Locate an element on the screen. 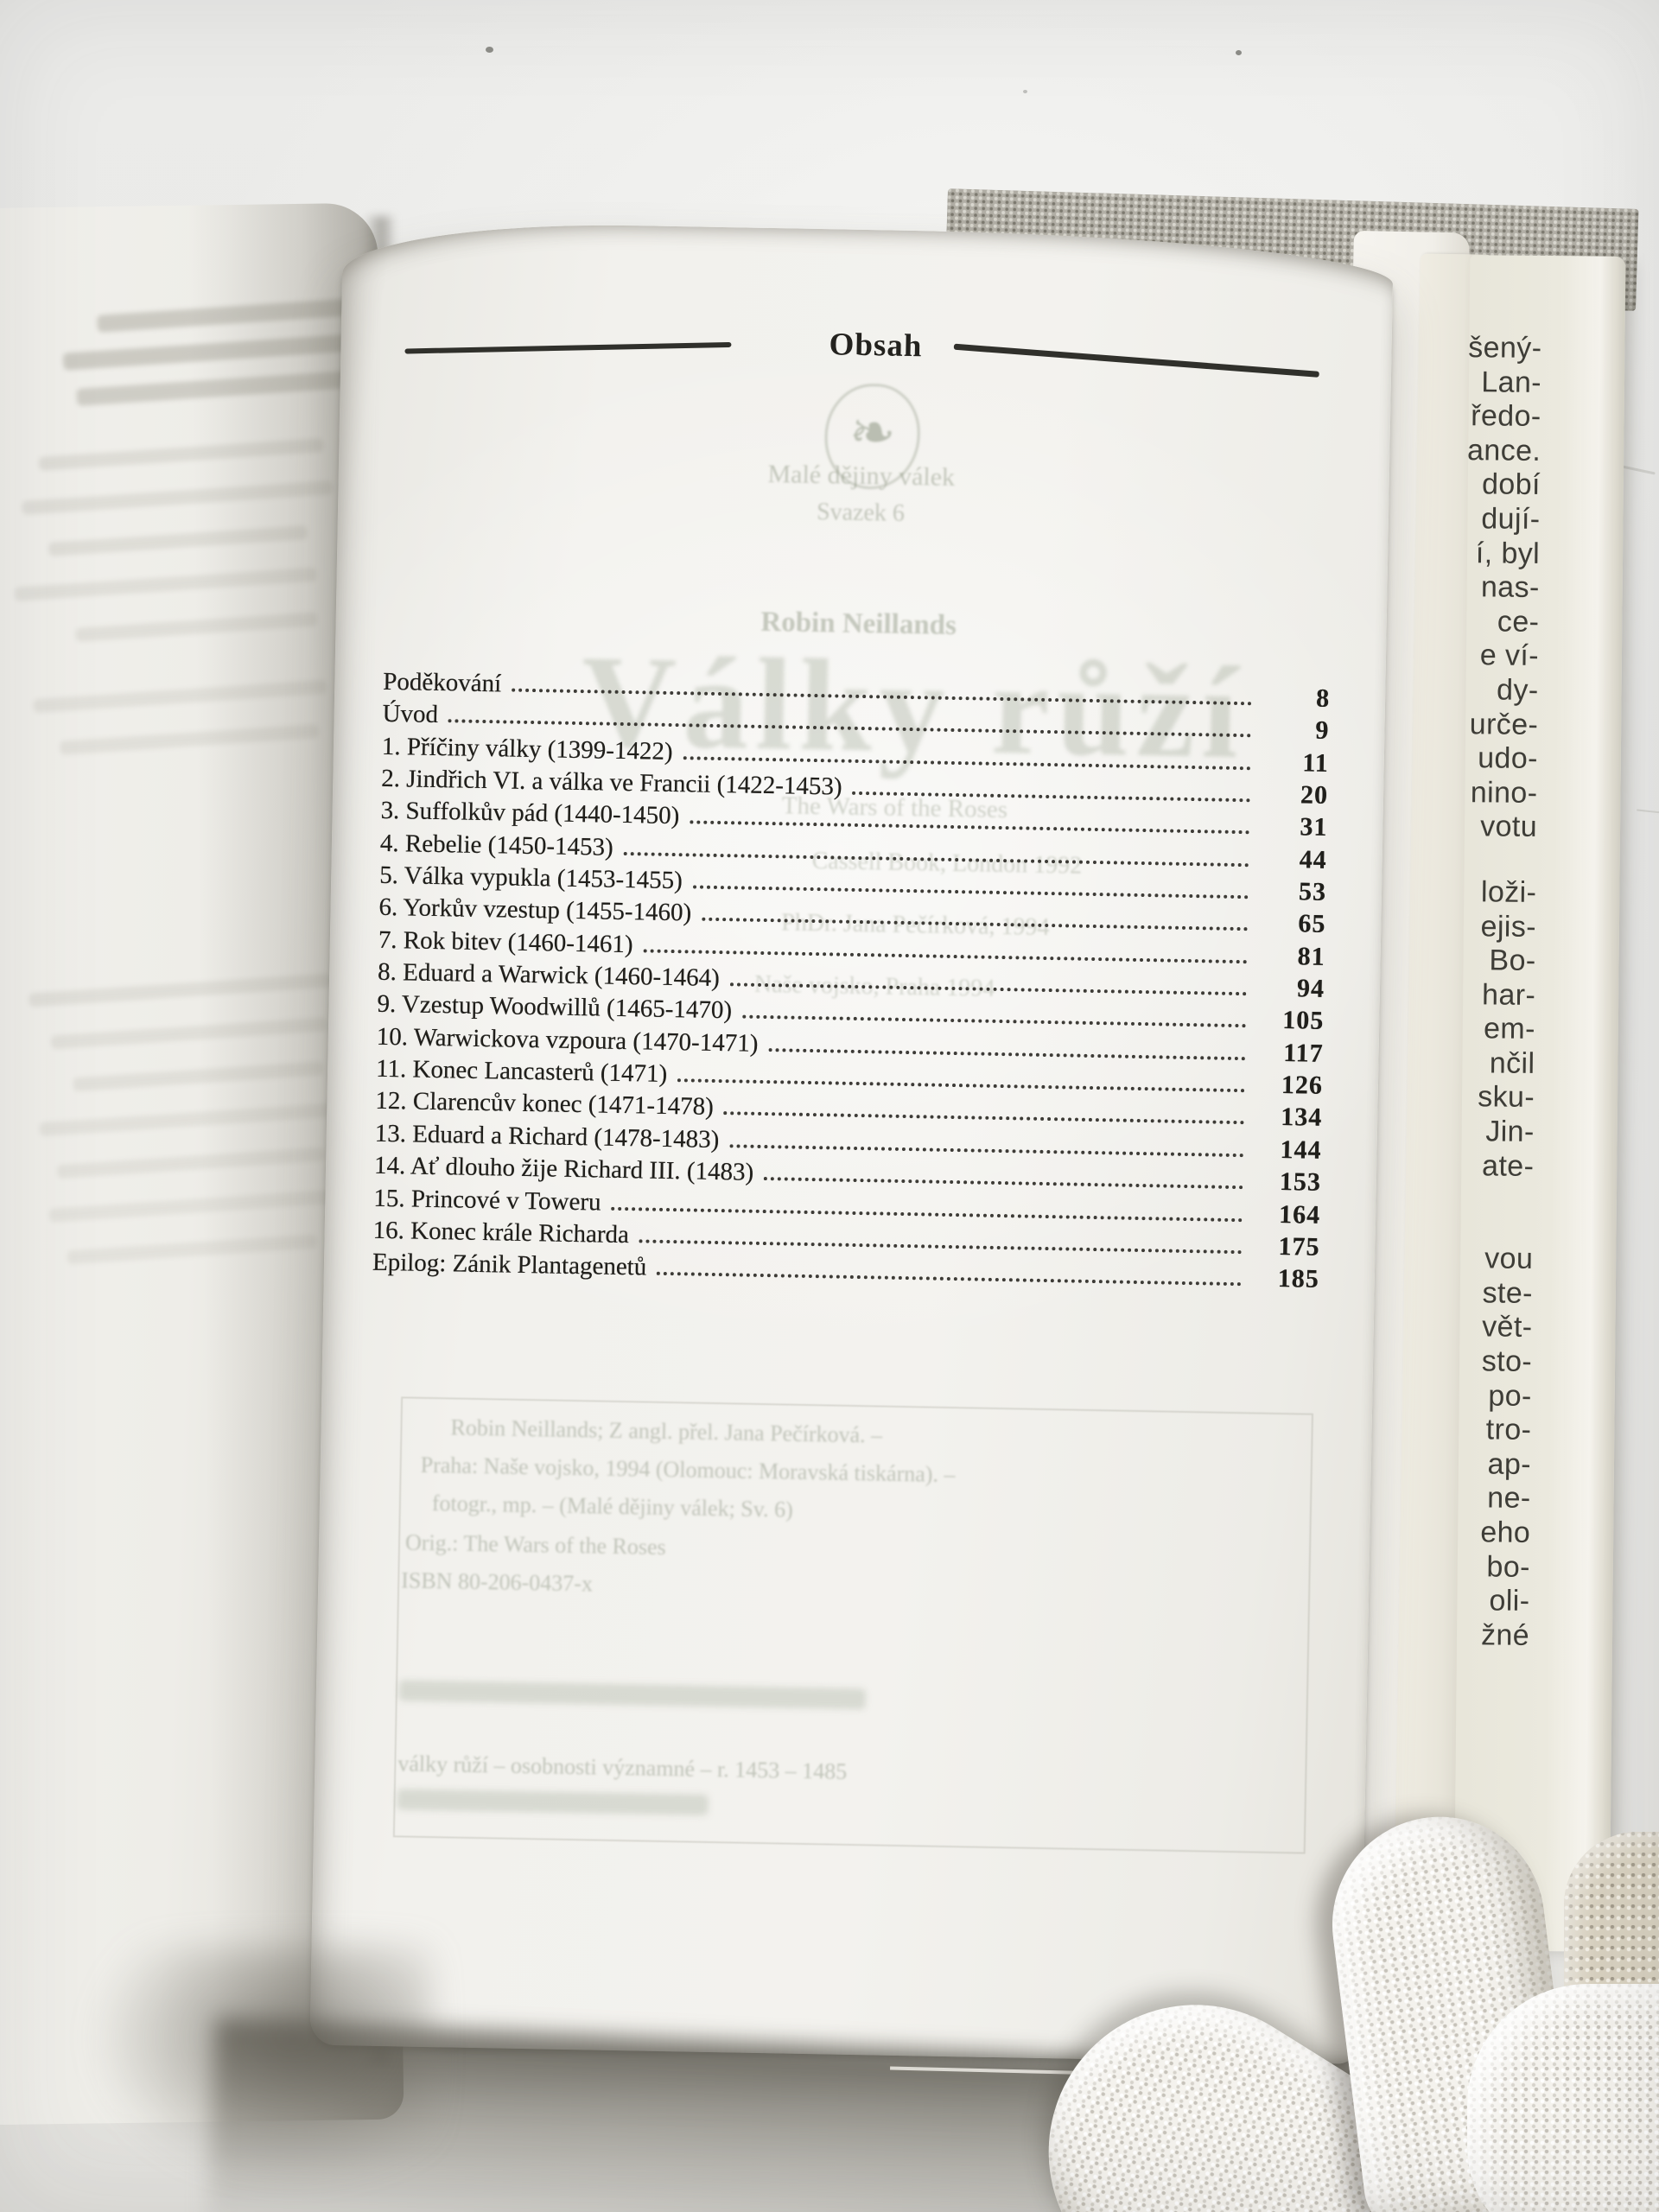 This screenshot has height=2212, width=1659. text-fragment: ate- is located at coordinates (1508, 1166).